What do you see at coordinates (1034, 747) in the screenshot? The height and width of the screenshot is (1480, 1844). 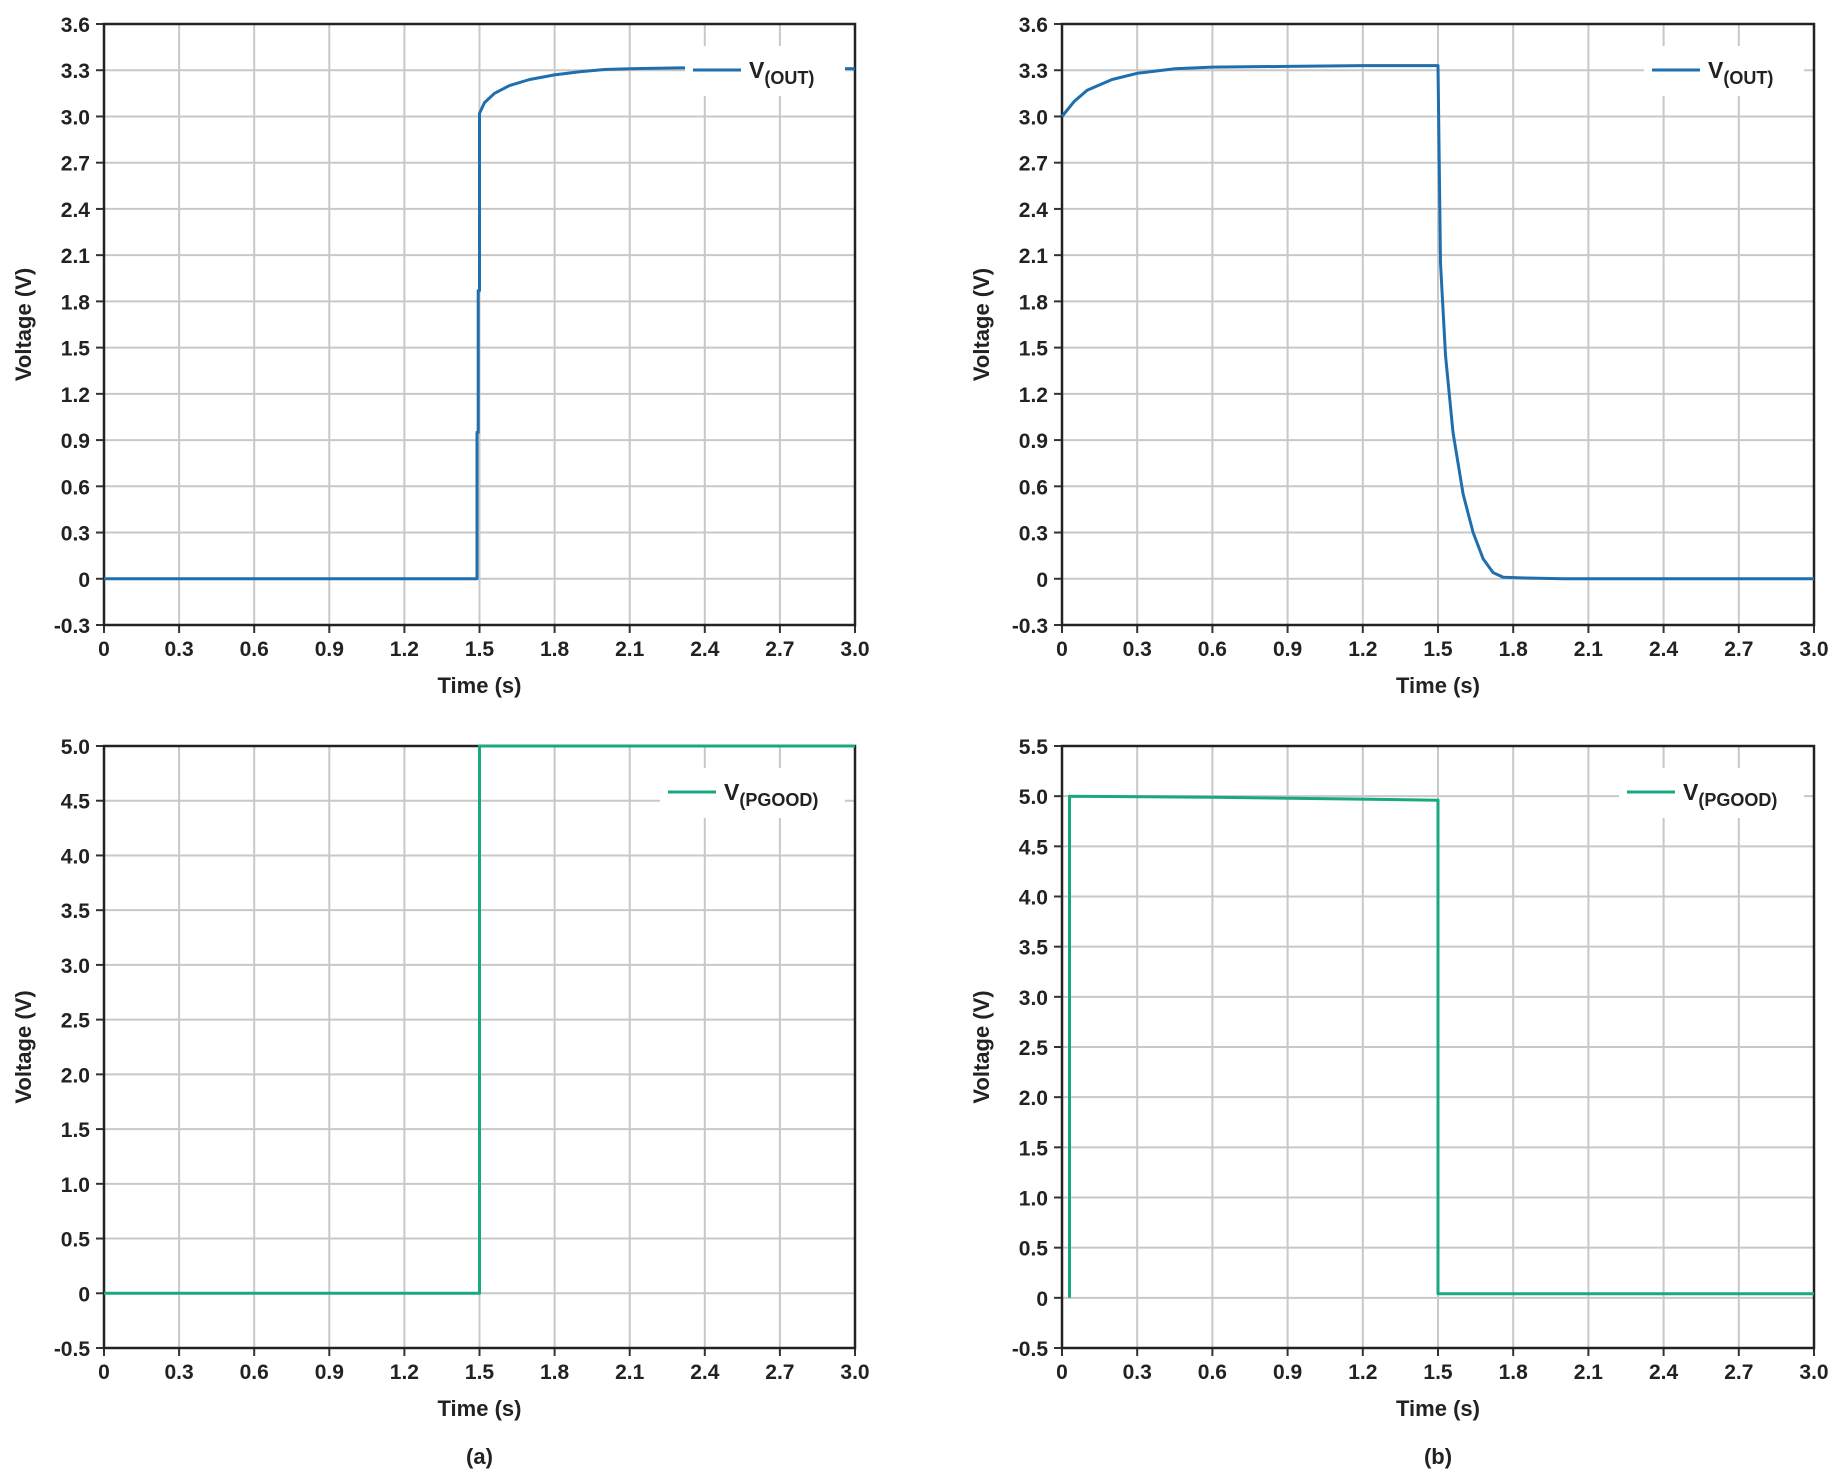 I see `y-tick-label: 5.5` at bounding box center [1034, 747].